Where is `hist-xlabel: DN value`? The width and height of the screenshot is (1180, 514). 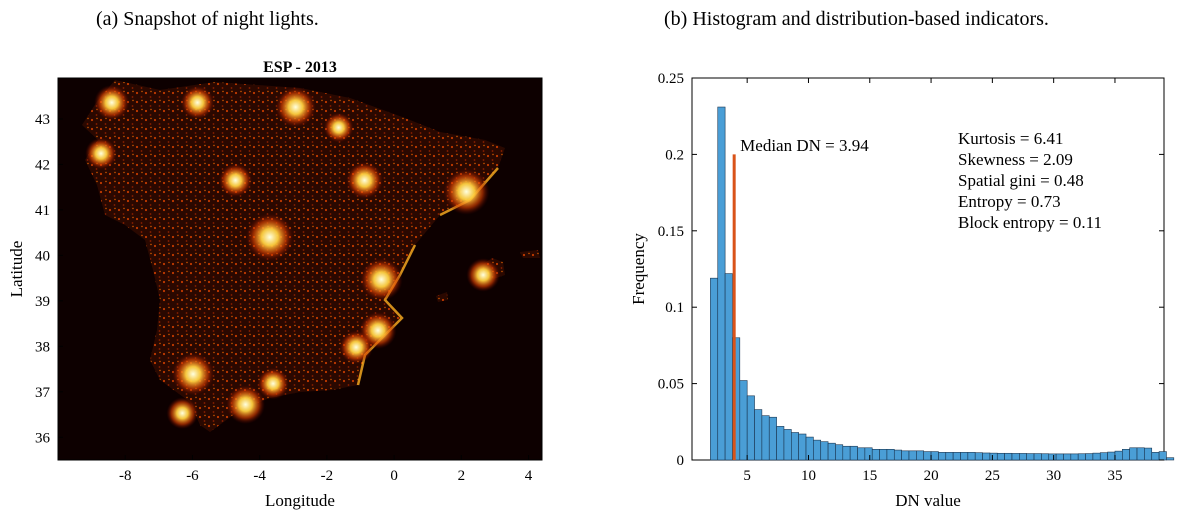
hist-xlabel: DN value is located at coordinates (928, 500).